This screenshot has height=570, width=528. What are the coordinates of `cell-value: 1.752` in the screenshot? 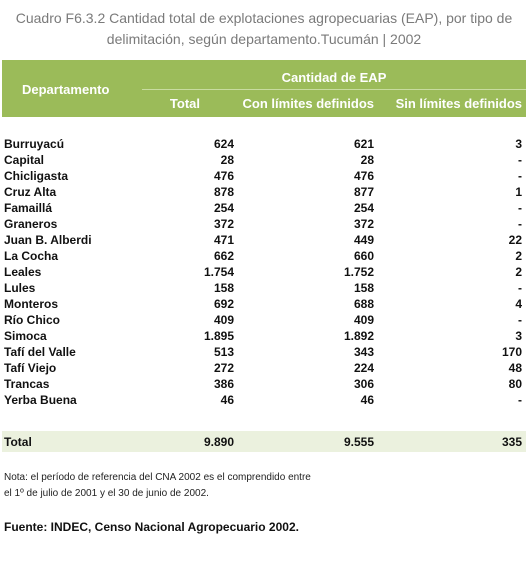 It's located at (358, 272).